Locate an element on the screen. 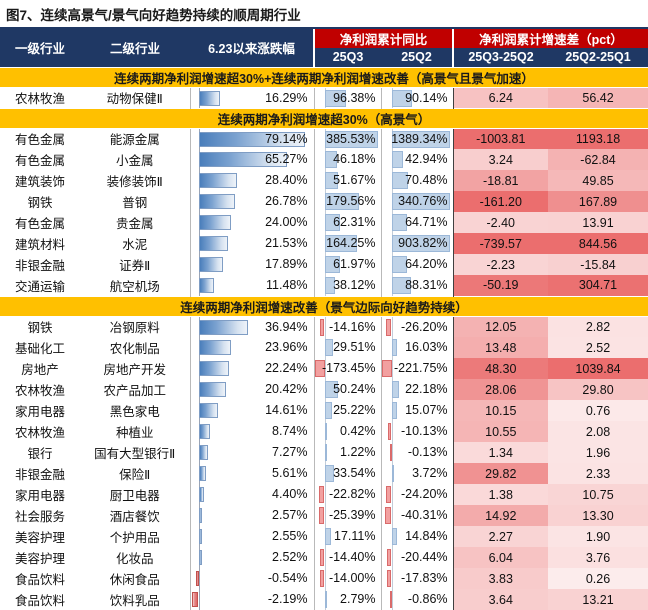 Image resolution: width=648 pixels, height=610 pixels. table-row: 银行 国有大型银行Ⅱ 7.27% 1.22% -0.13% 1.34 1.96 is located at coordinates (324, 452).